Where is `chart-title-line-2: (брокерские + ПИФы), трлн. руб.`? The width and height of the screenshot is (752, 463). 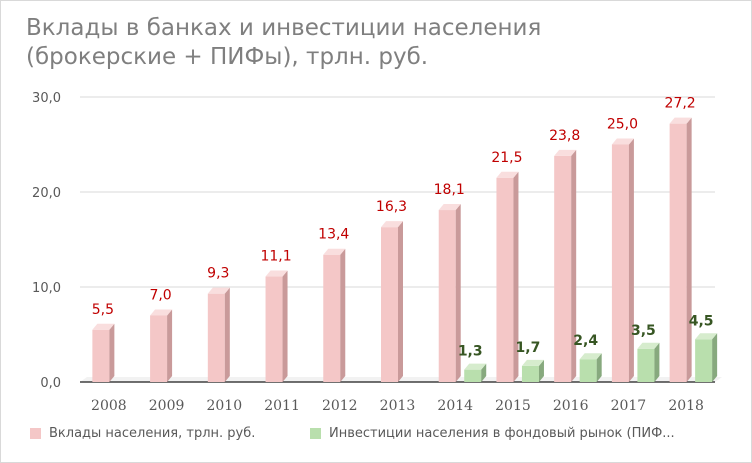 chart-title-line-2: (брокерские + ПИФы), трлн. руб. is located at coordinates (227, 57).